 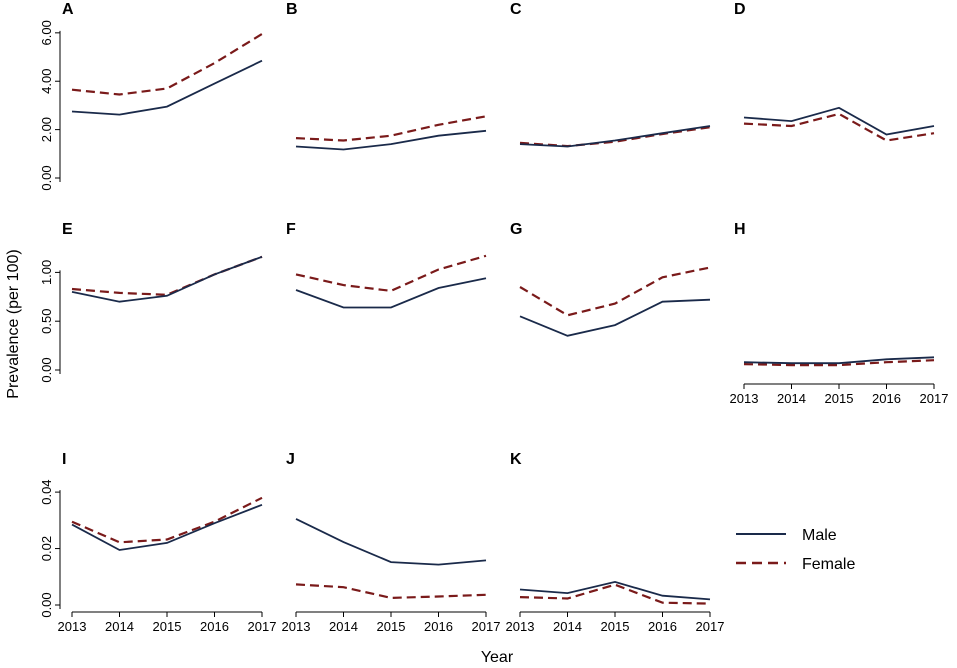 I want to click on panel-label-j: J, so click(x=290, y=459).